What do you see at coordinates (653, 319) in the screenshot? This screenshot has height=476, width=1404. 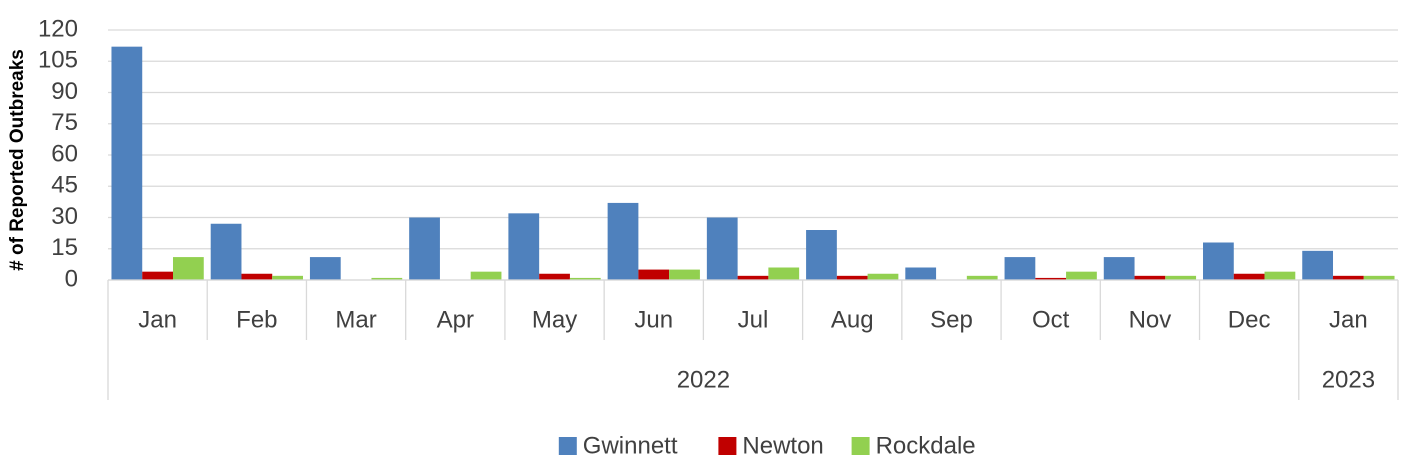 I see `x-tick-label: Jun` at bounding box center [653, 319].